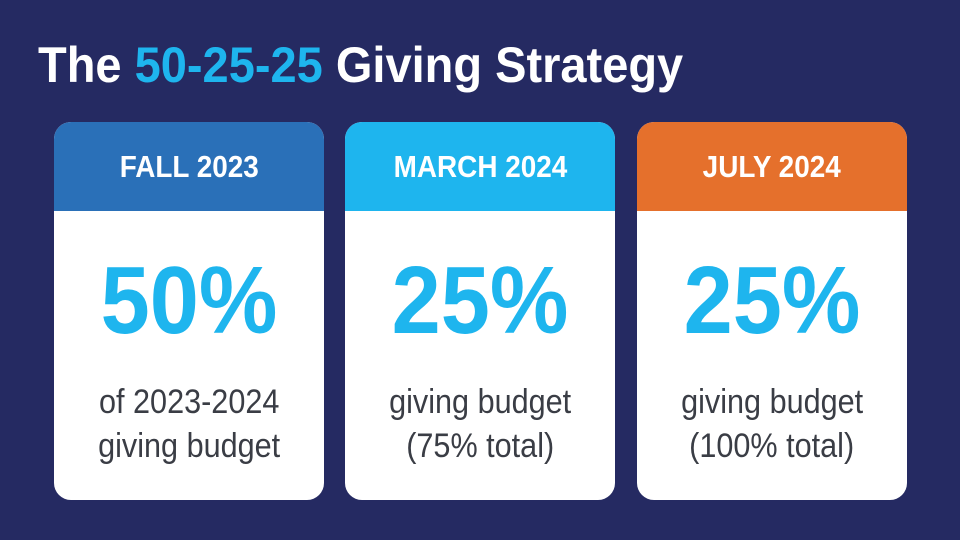 The width and height of the screenshot is (960, 540). What do you see at coordinates (189, 402) in the screenshot?
I see `card-description-line-1: of 2023-2024` at bounding box center [189, 402].